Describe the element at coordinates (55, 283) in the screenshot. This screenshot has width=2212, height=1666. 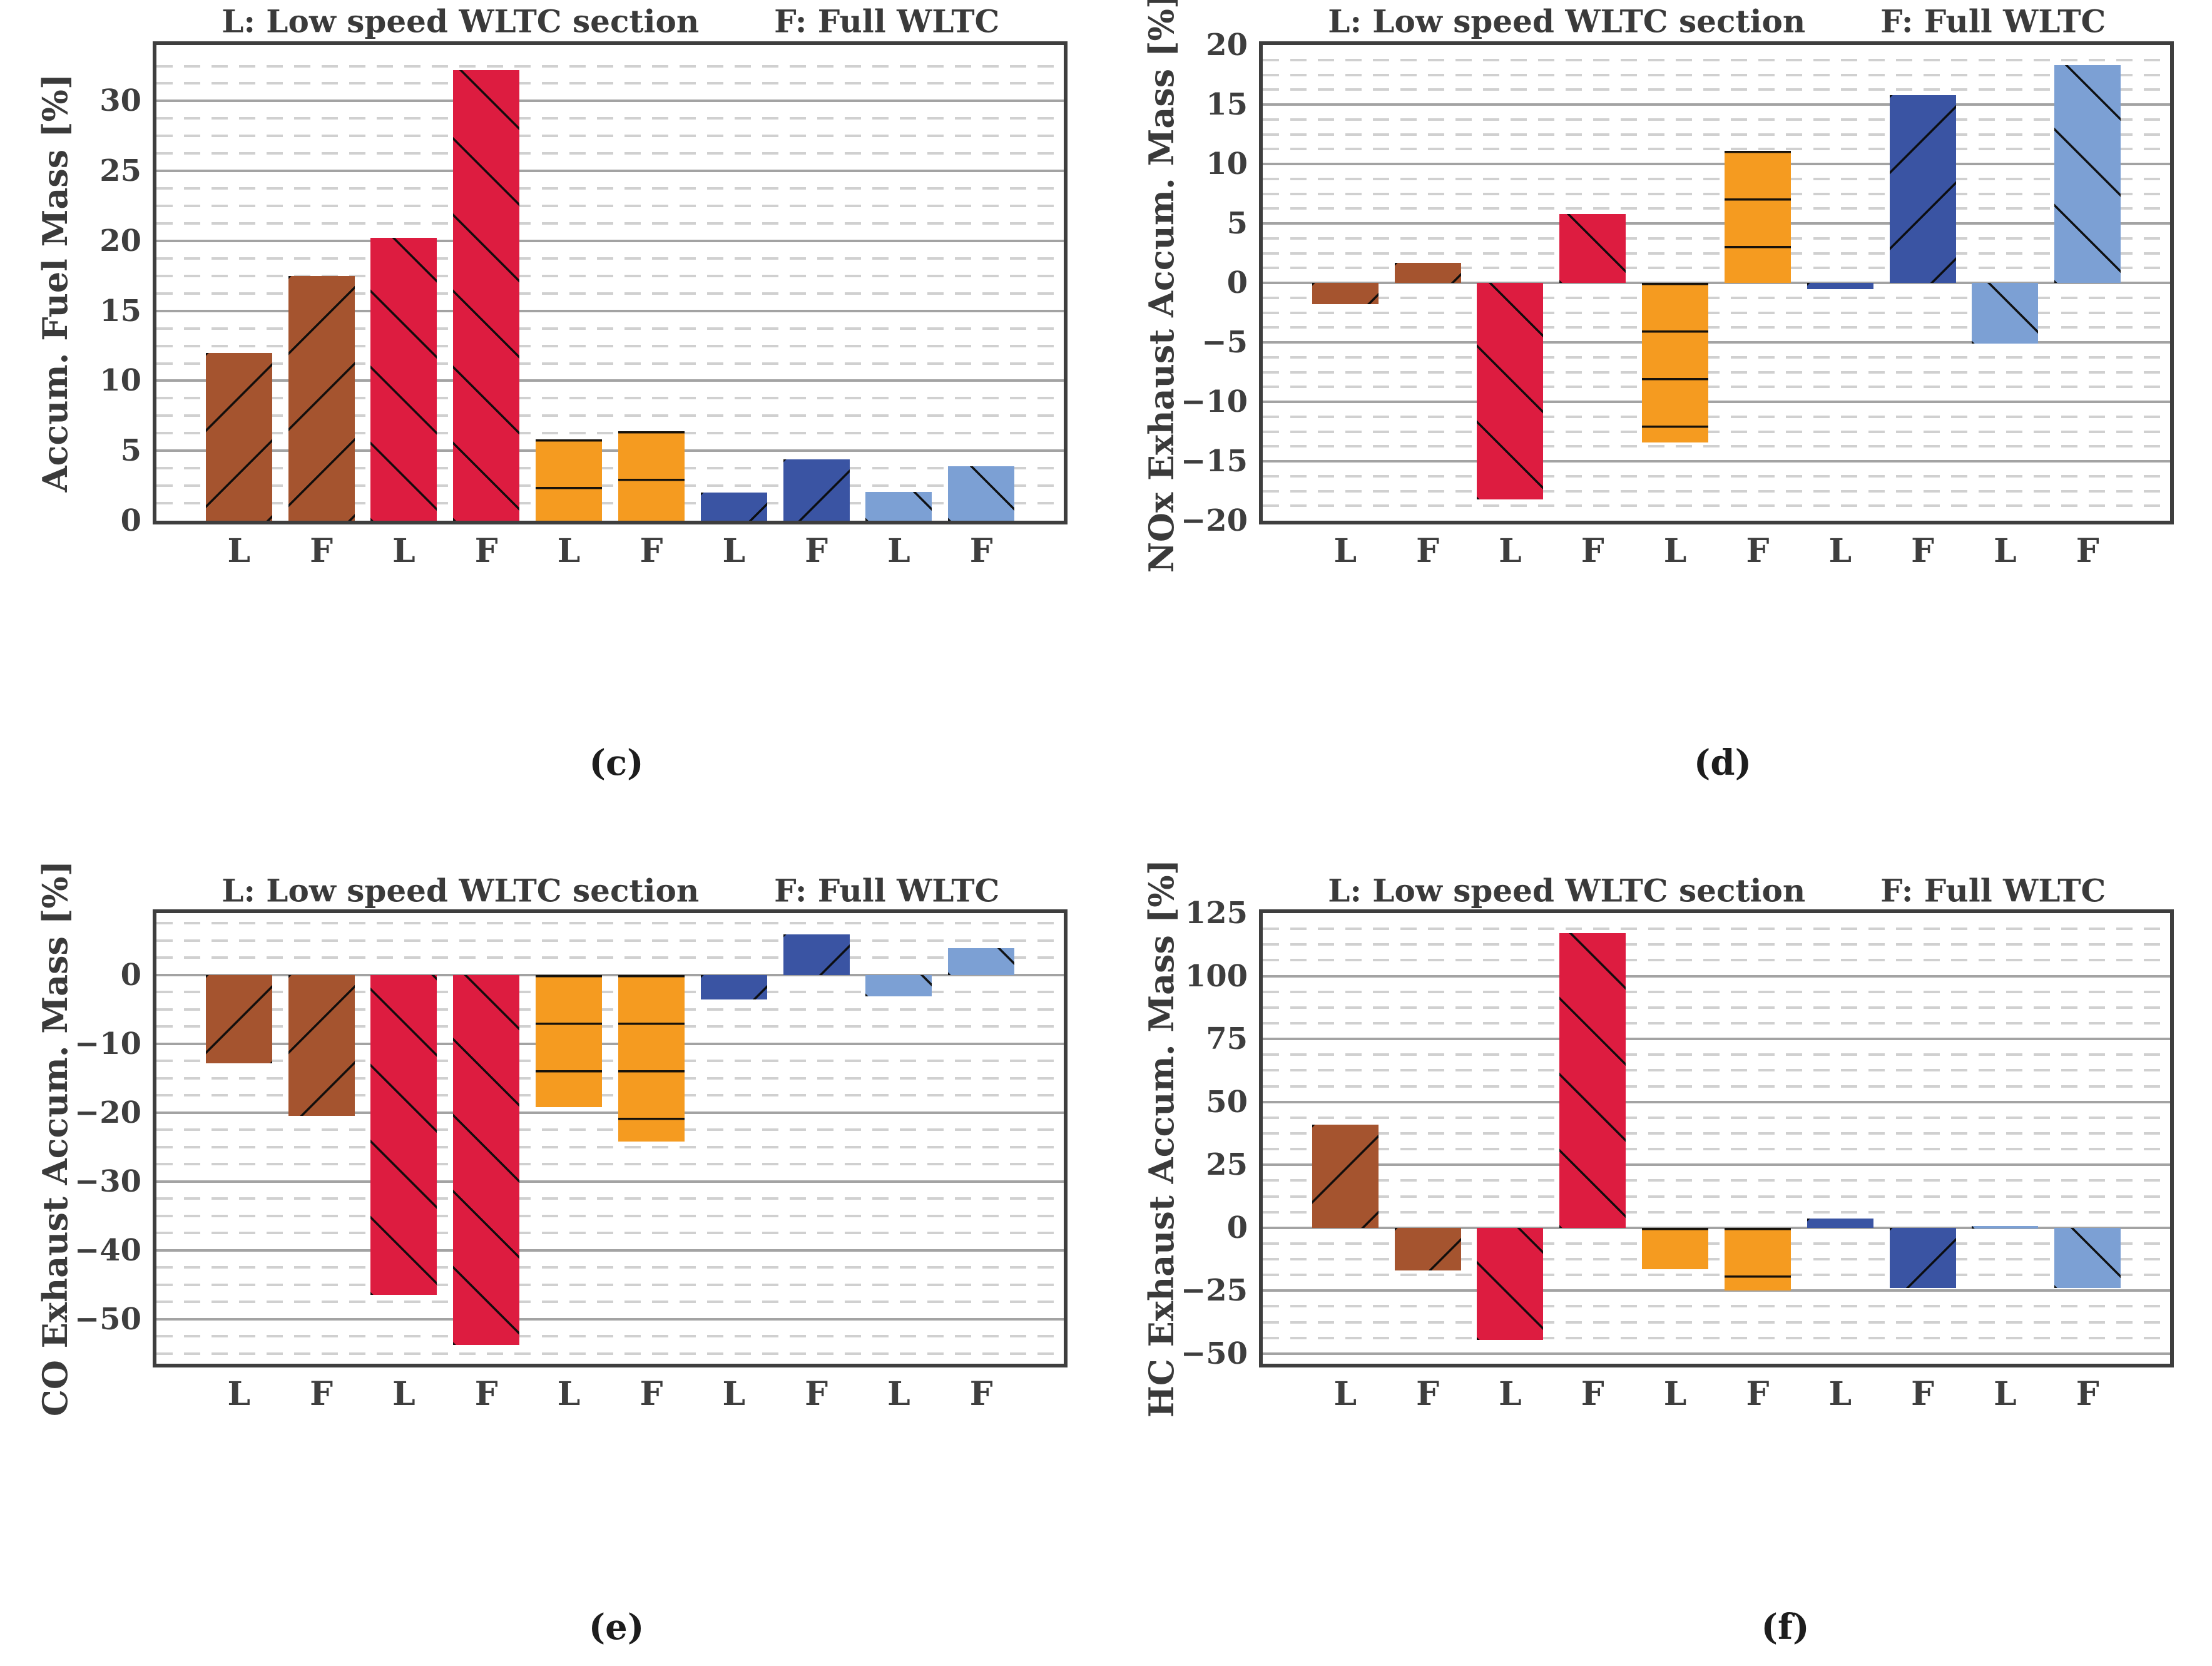
I see `y-axis-label: Accum. Fuel Mass [%]` at that location.